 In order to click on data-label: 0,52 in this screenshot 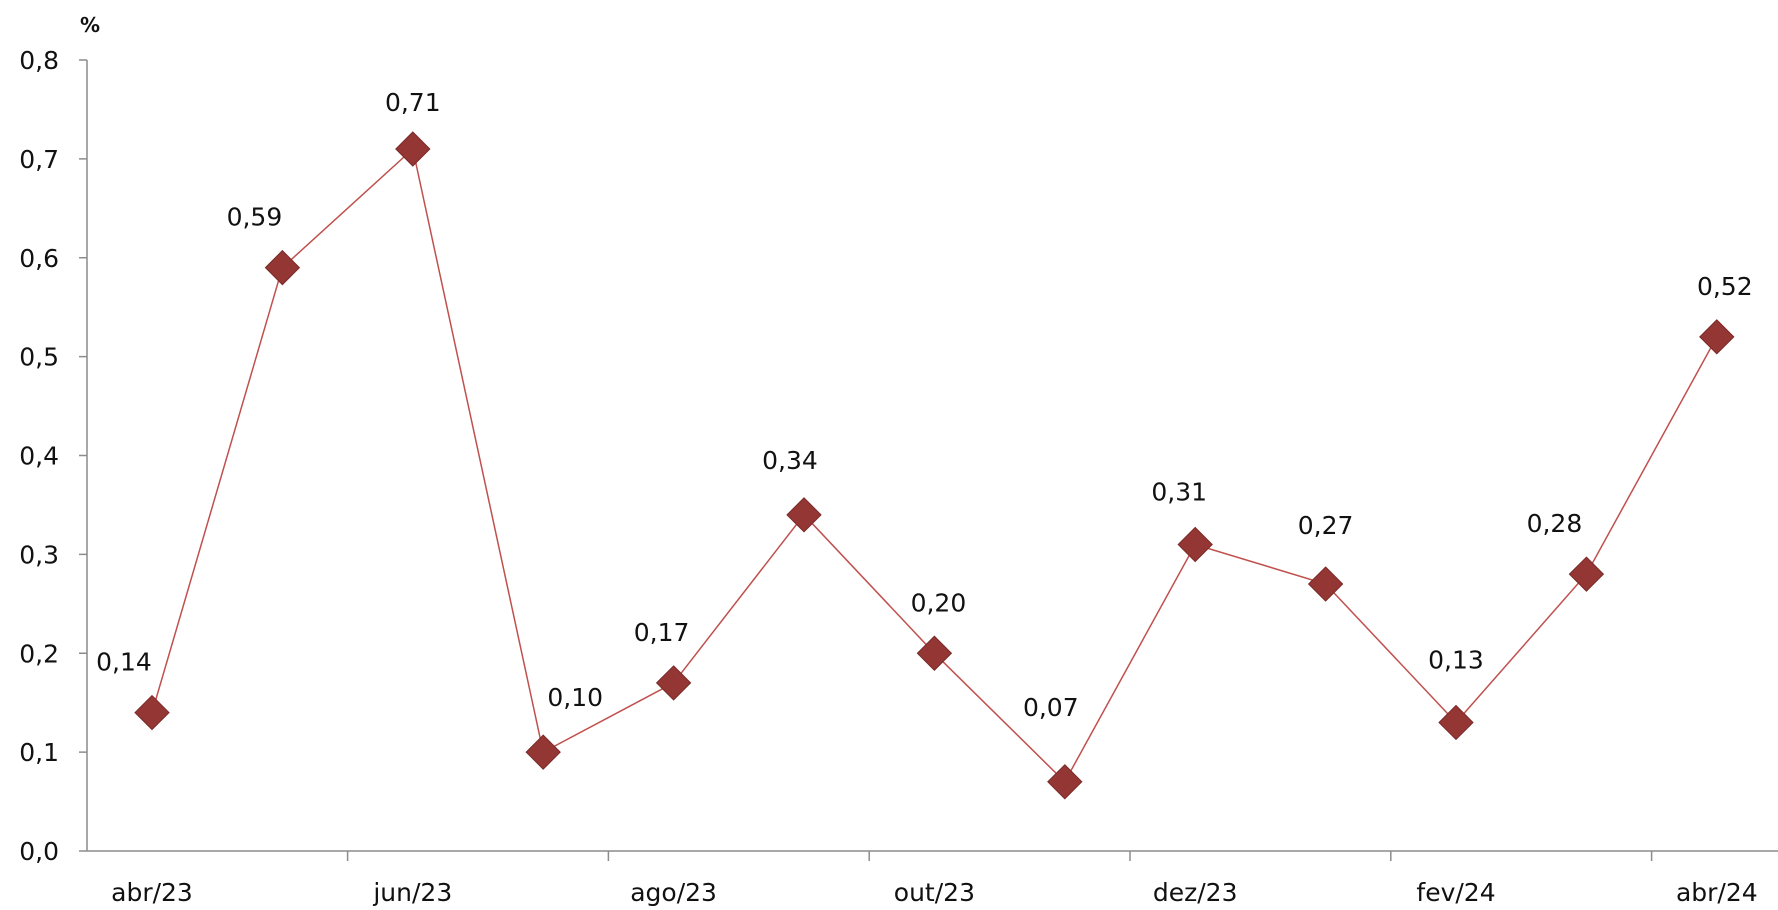, I will do `click(1725, 286)`.